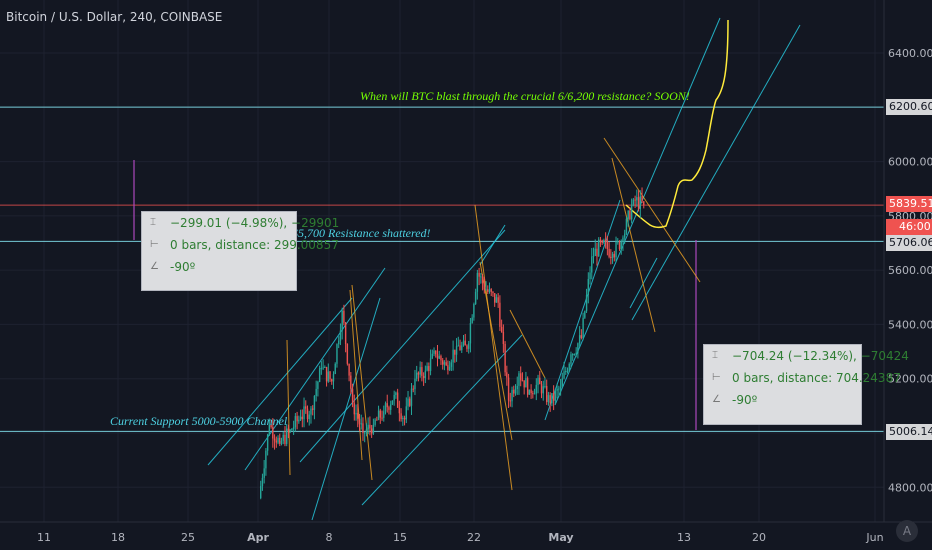 The height and width of the screenshot is (550, 932). I want to click on price-range-icon: ⌶, so click(715, 355).